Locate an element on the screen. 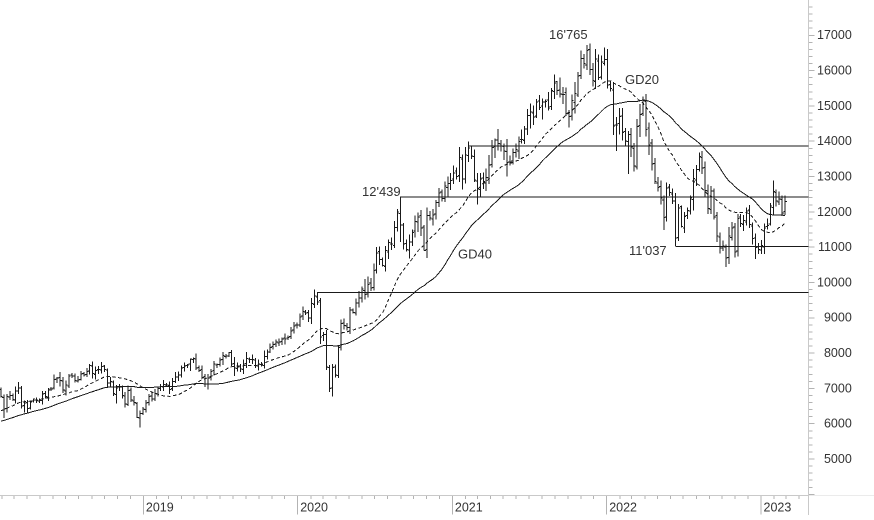  svg-text: 13000 is located at coordinates (834, 176).